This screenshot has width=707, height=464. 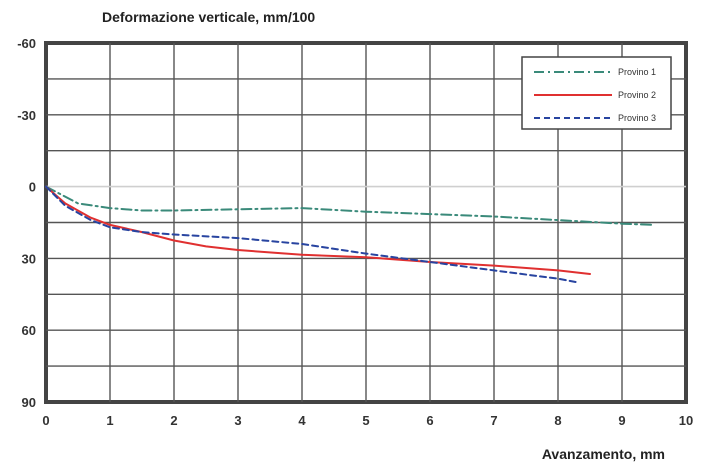 I want to click on x-tick-label: 3, so click(x=237, y=420).